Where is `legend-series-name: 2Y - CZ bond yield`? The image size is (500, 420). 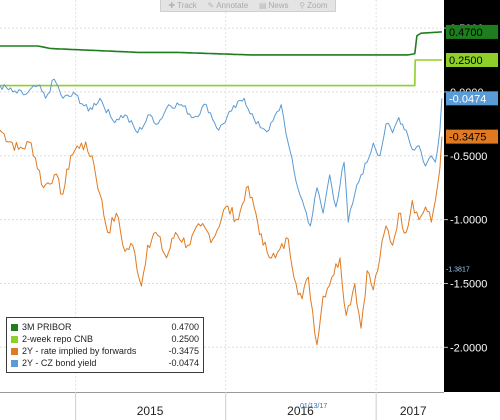
legend-series-name: 2Y - CZ bond yield is located at coordinates (59, 363).